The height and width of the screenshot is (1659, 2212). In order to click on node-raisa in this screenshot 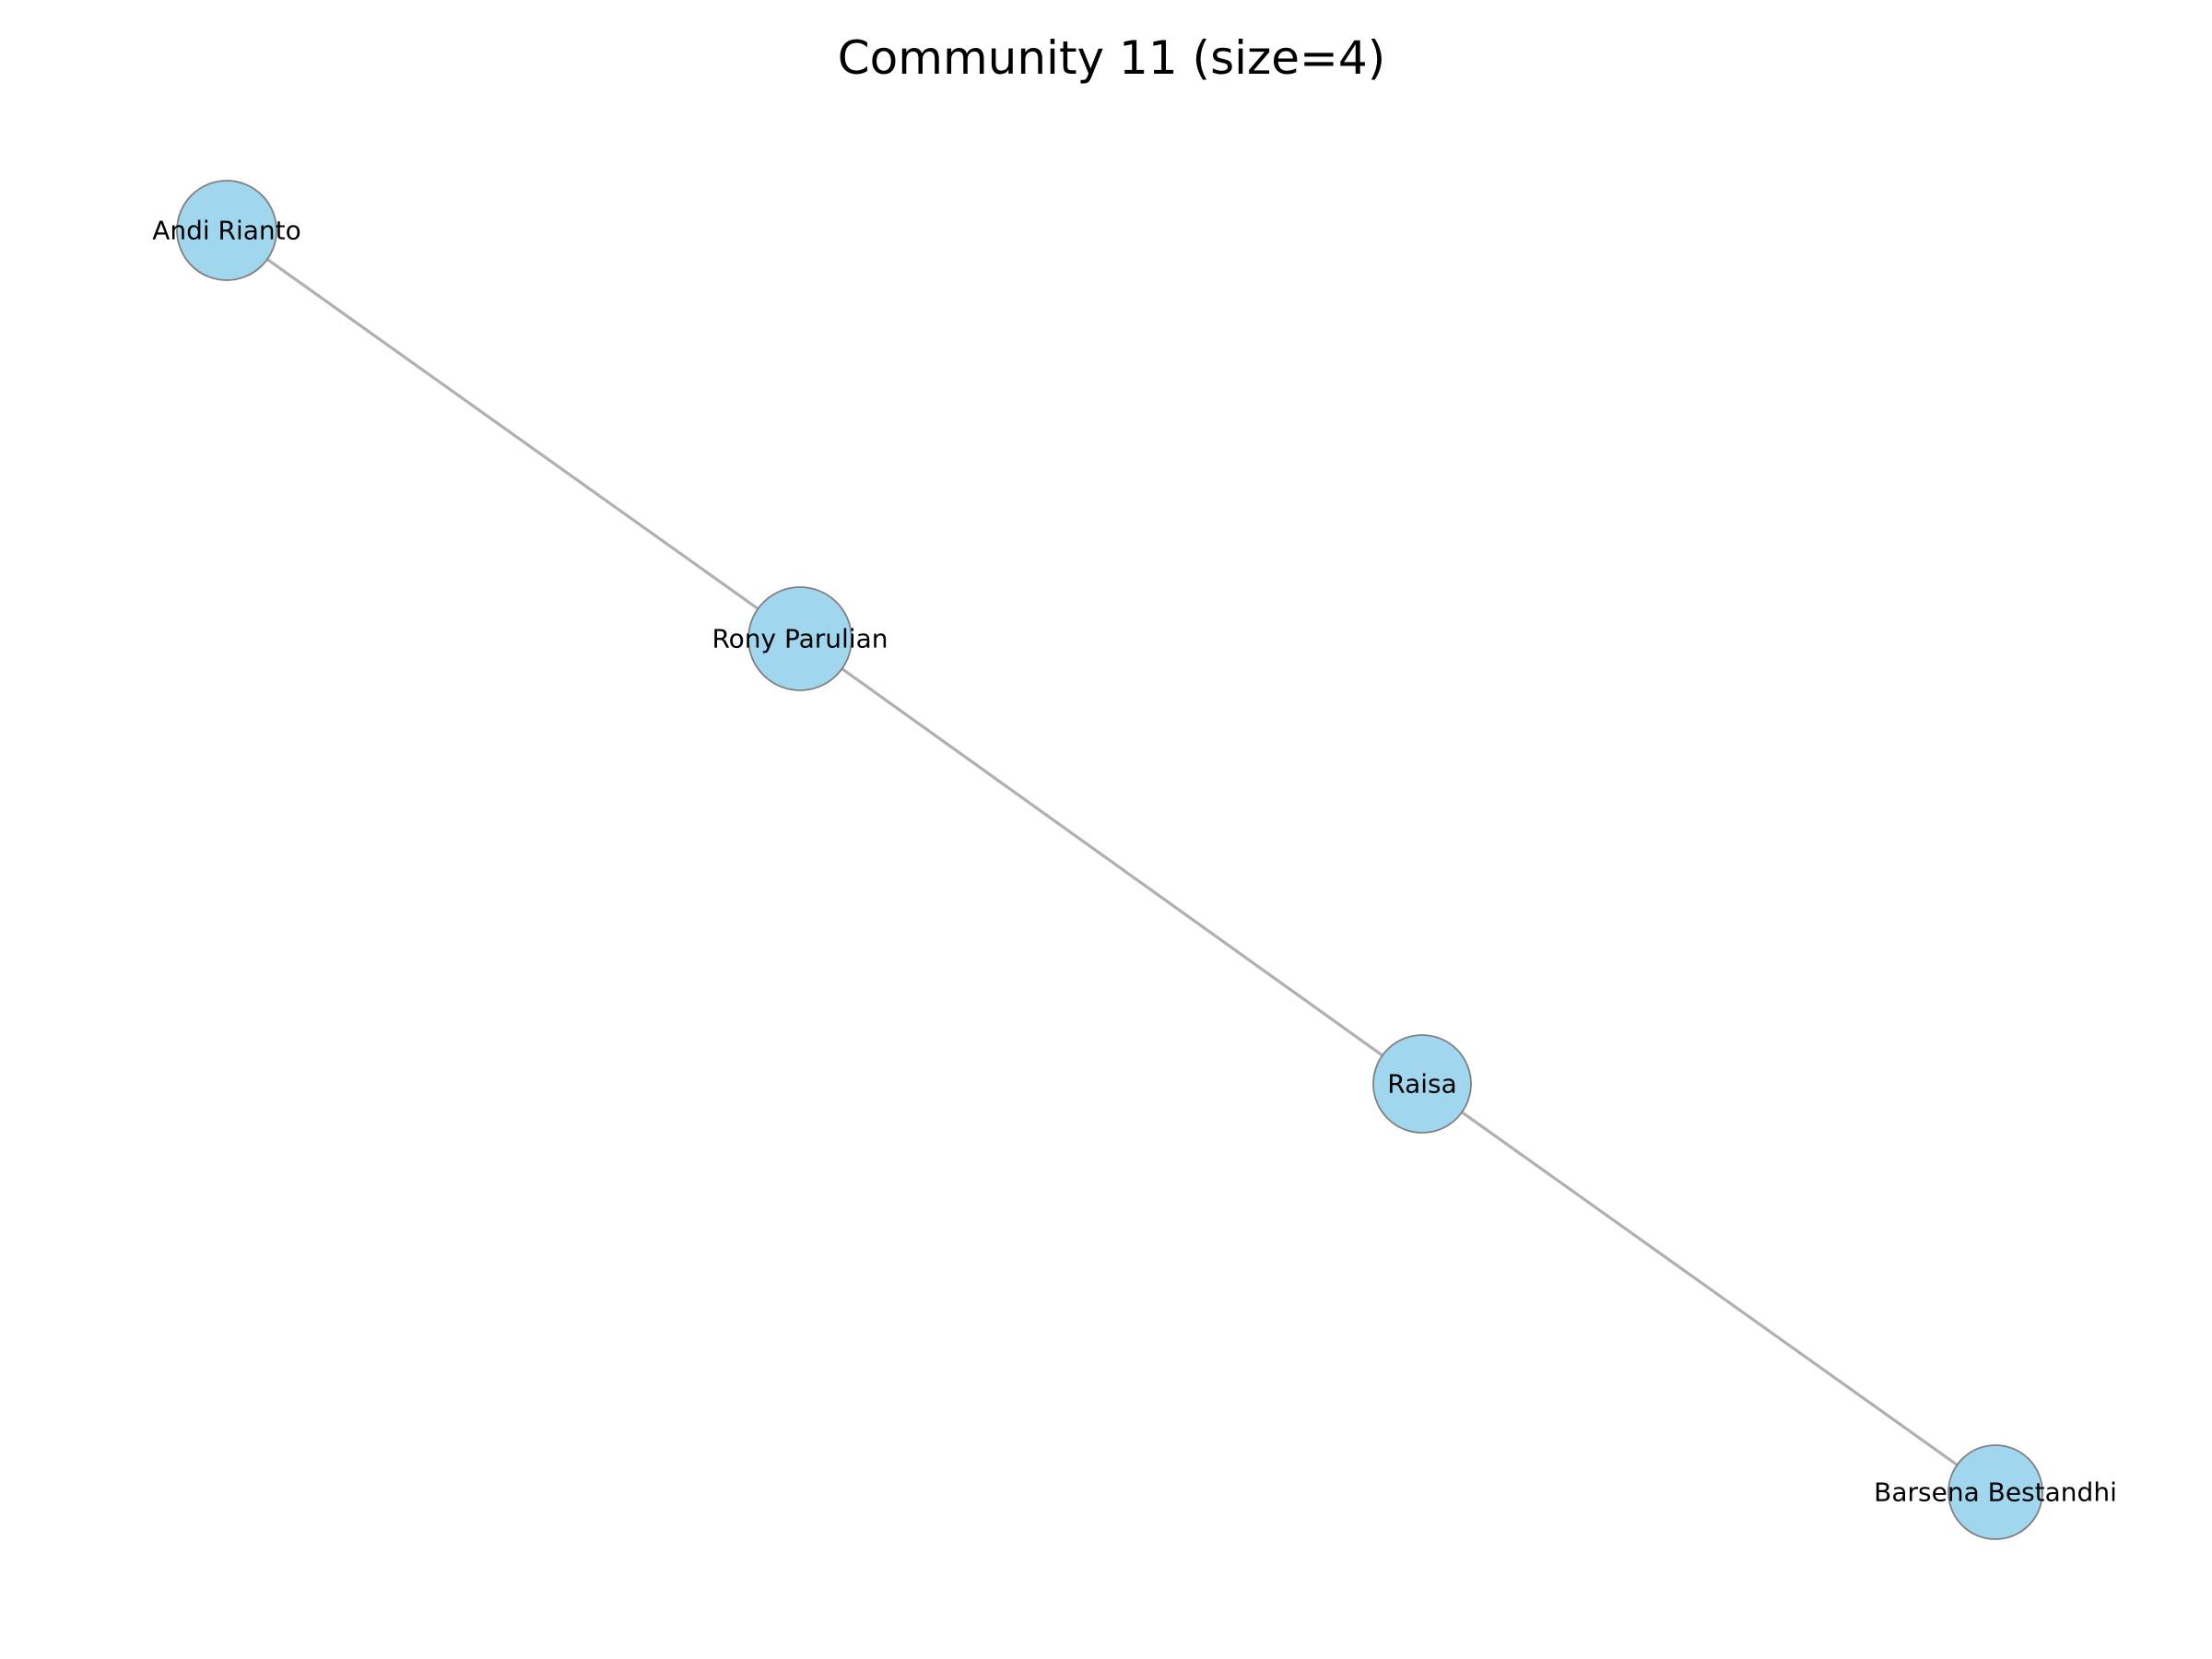, I will do `click(1422, 1084)`.